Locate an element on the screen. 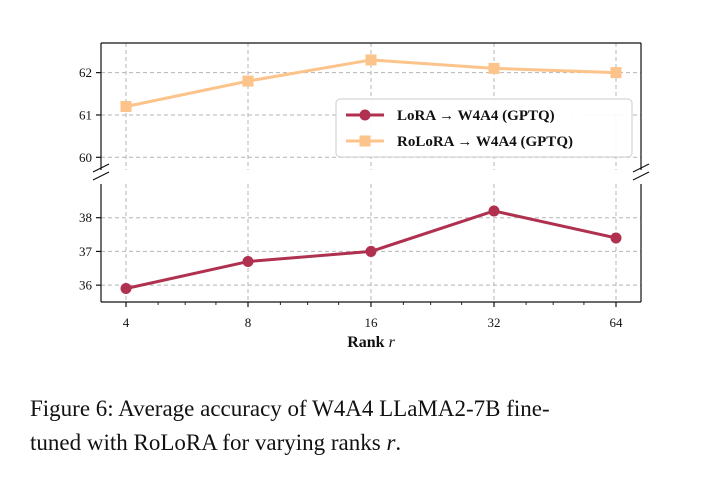 This screenshot has width=720, height=480. caption-line-2-var: r is located at coordinates (391, 442).